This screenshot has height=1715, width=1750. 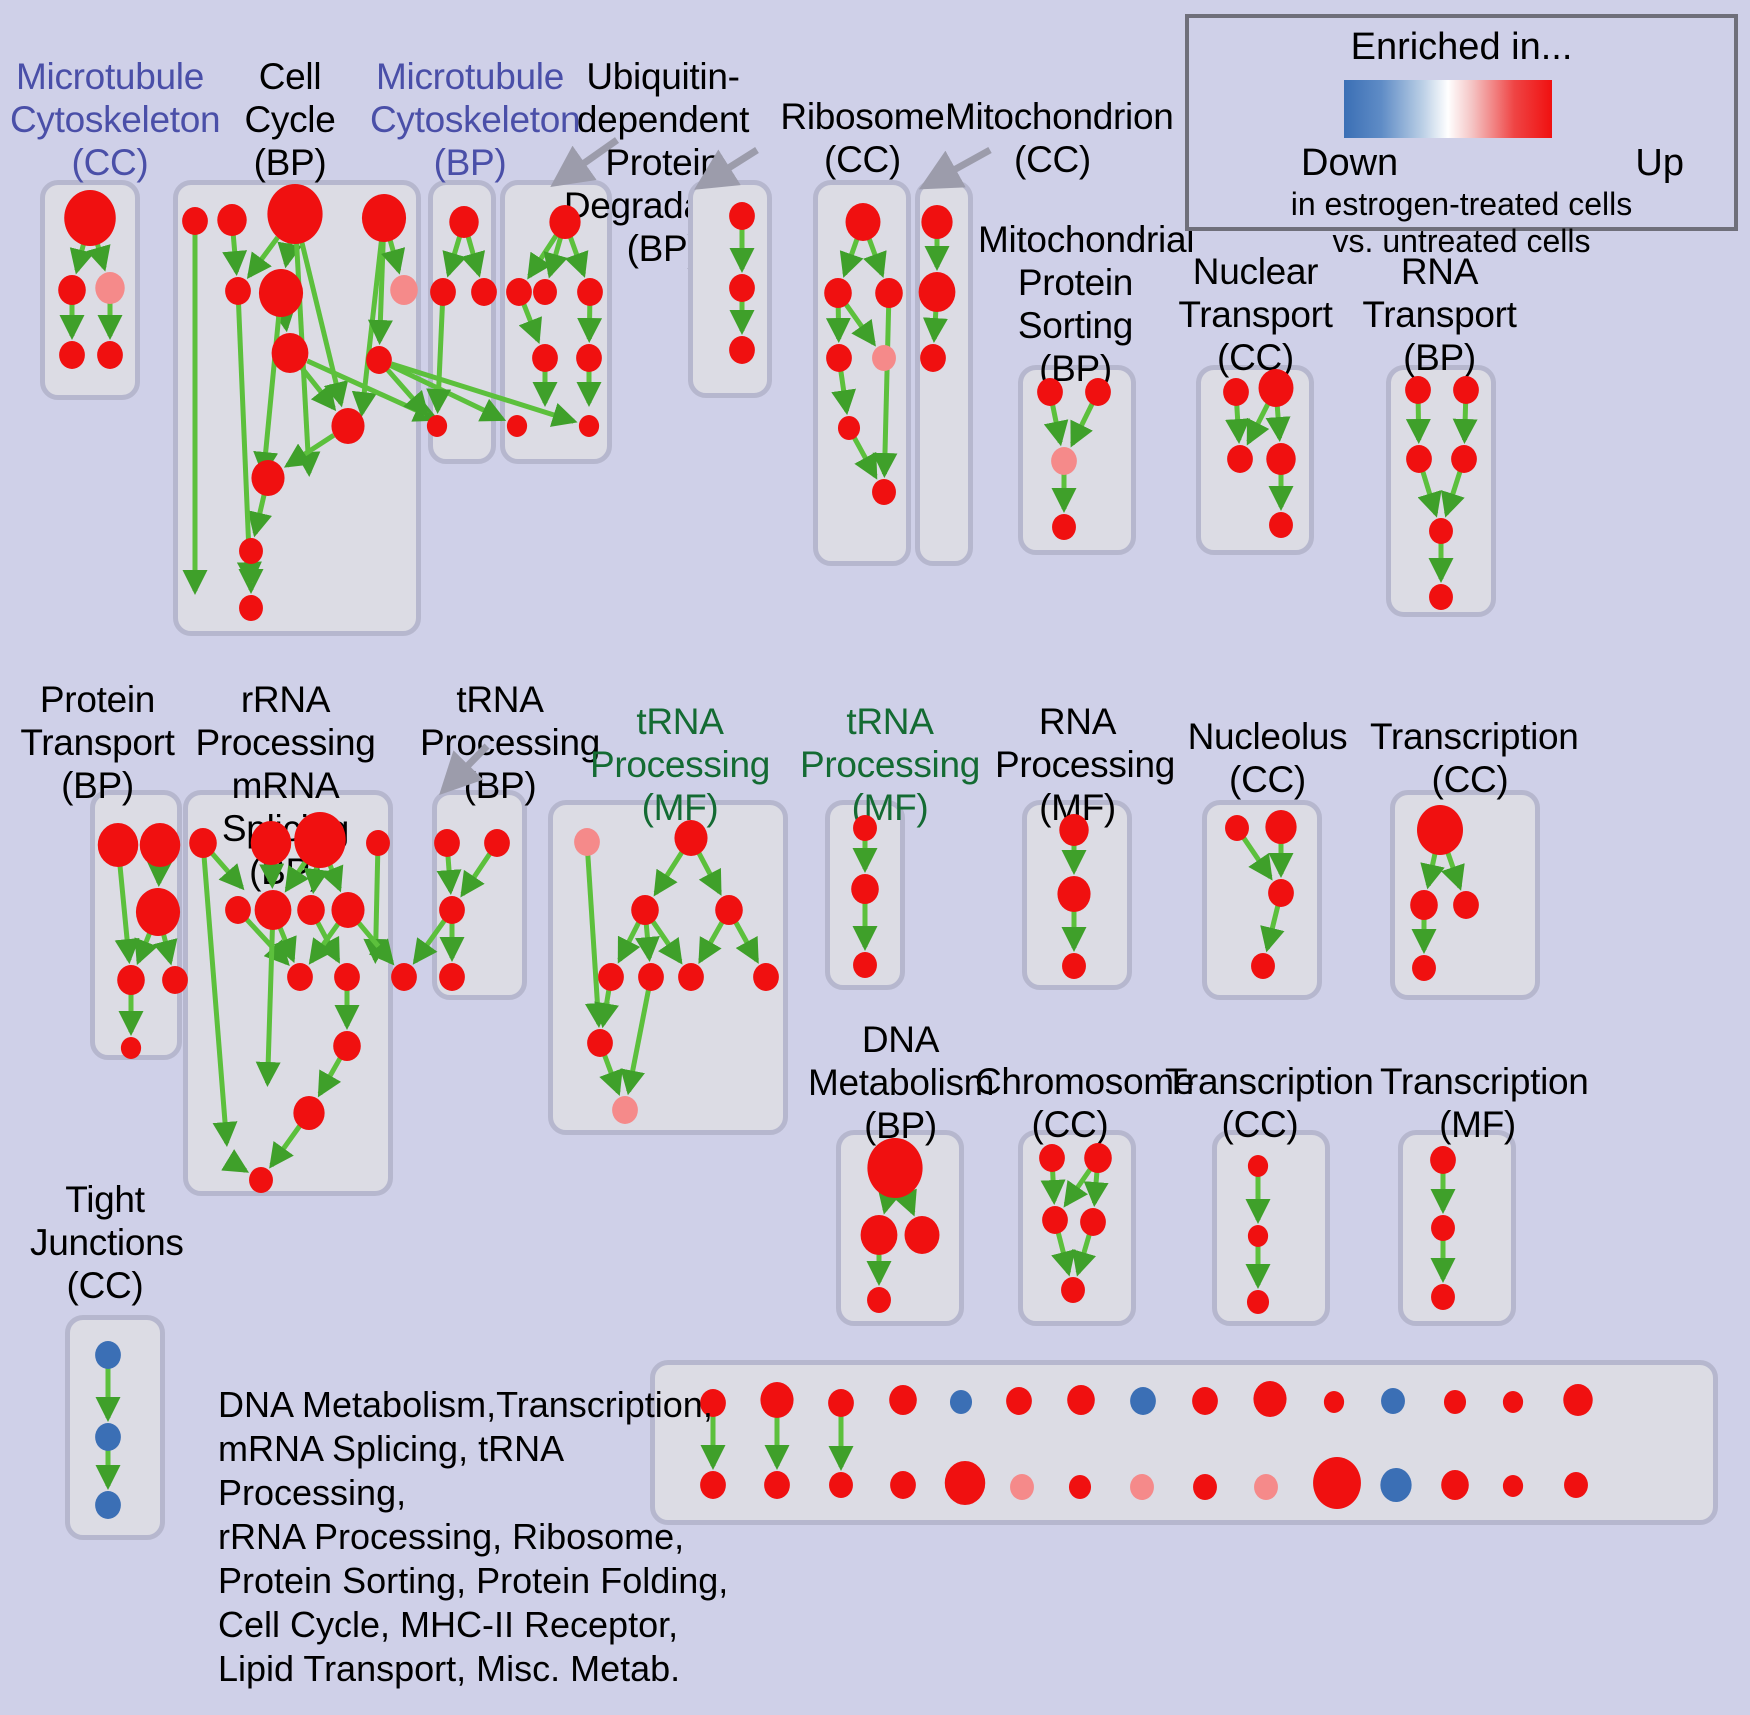 I want to click on panel-label-mitochondrial-protein-sorting-bp: Mitochondrial Protein Sorting (BP), so click(x=1086, y=304).